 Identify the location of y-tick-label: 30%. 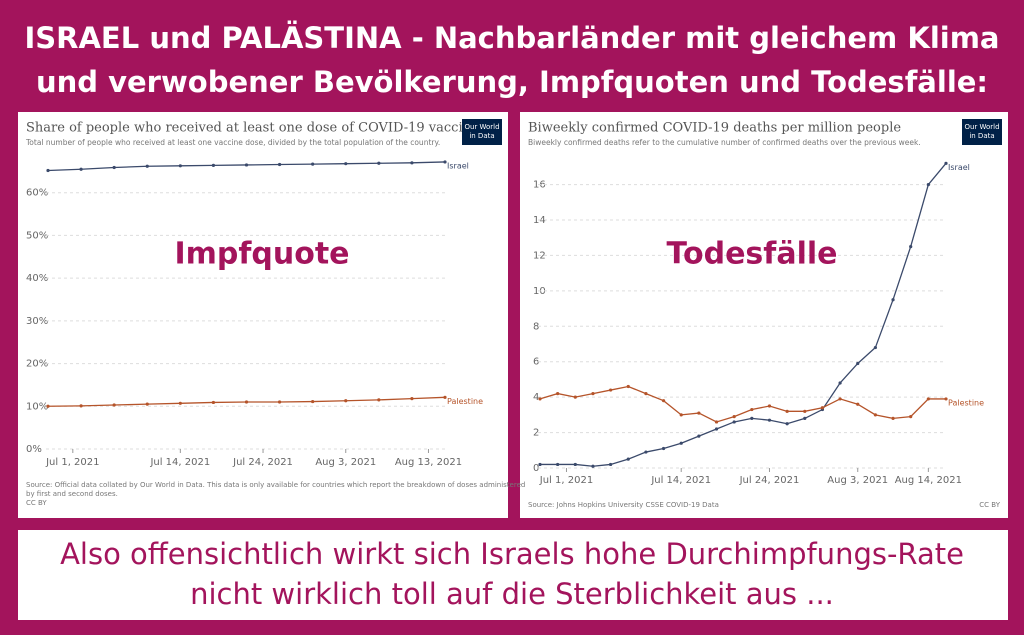
(37, 321).